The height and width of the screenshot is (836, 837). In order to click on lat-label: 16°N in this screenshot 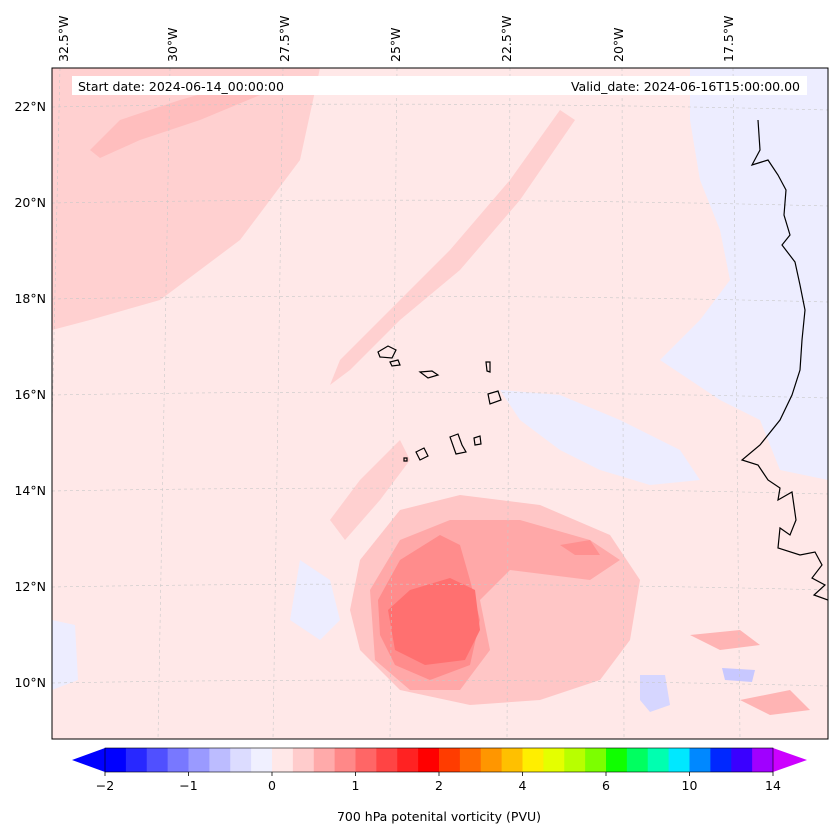, I will do `click(30, 394)`.